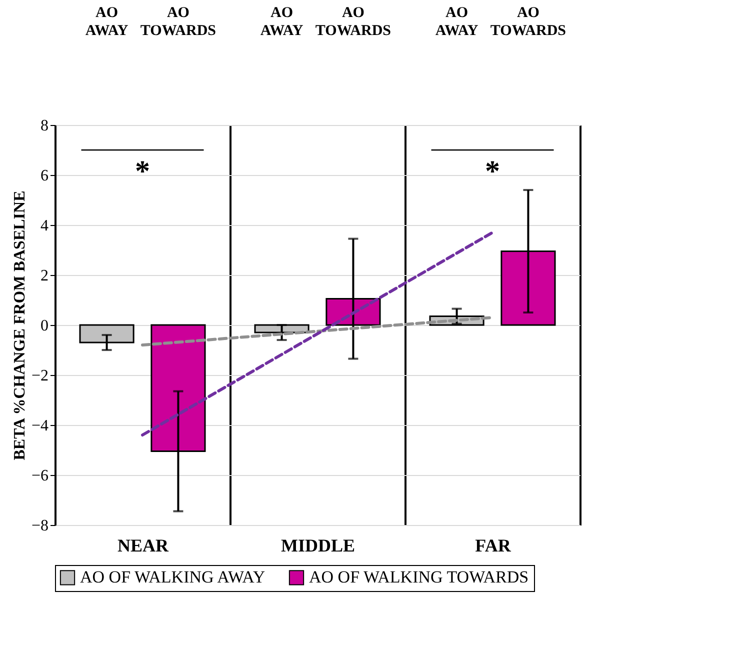  I want to click on y-tick-label: −2, so click(39, 376).